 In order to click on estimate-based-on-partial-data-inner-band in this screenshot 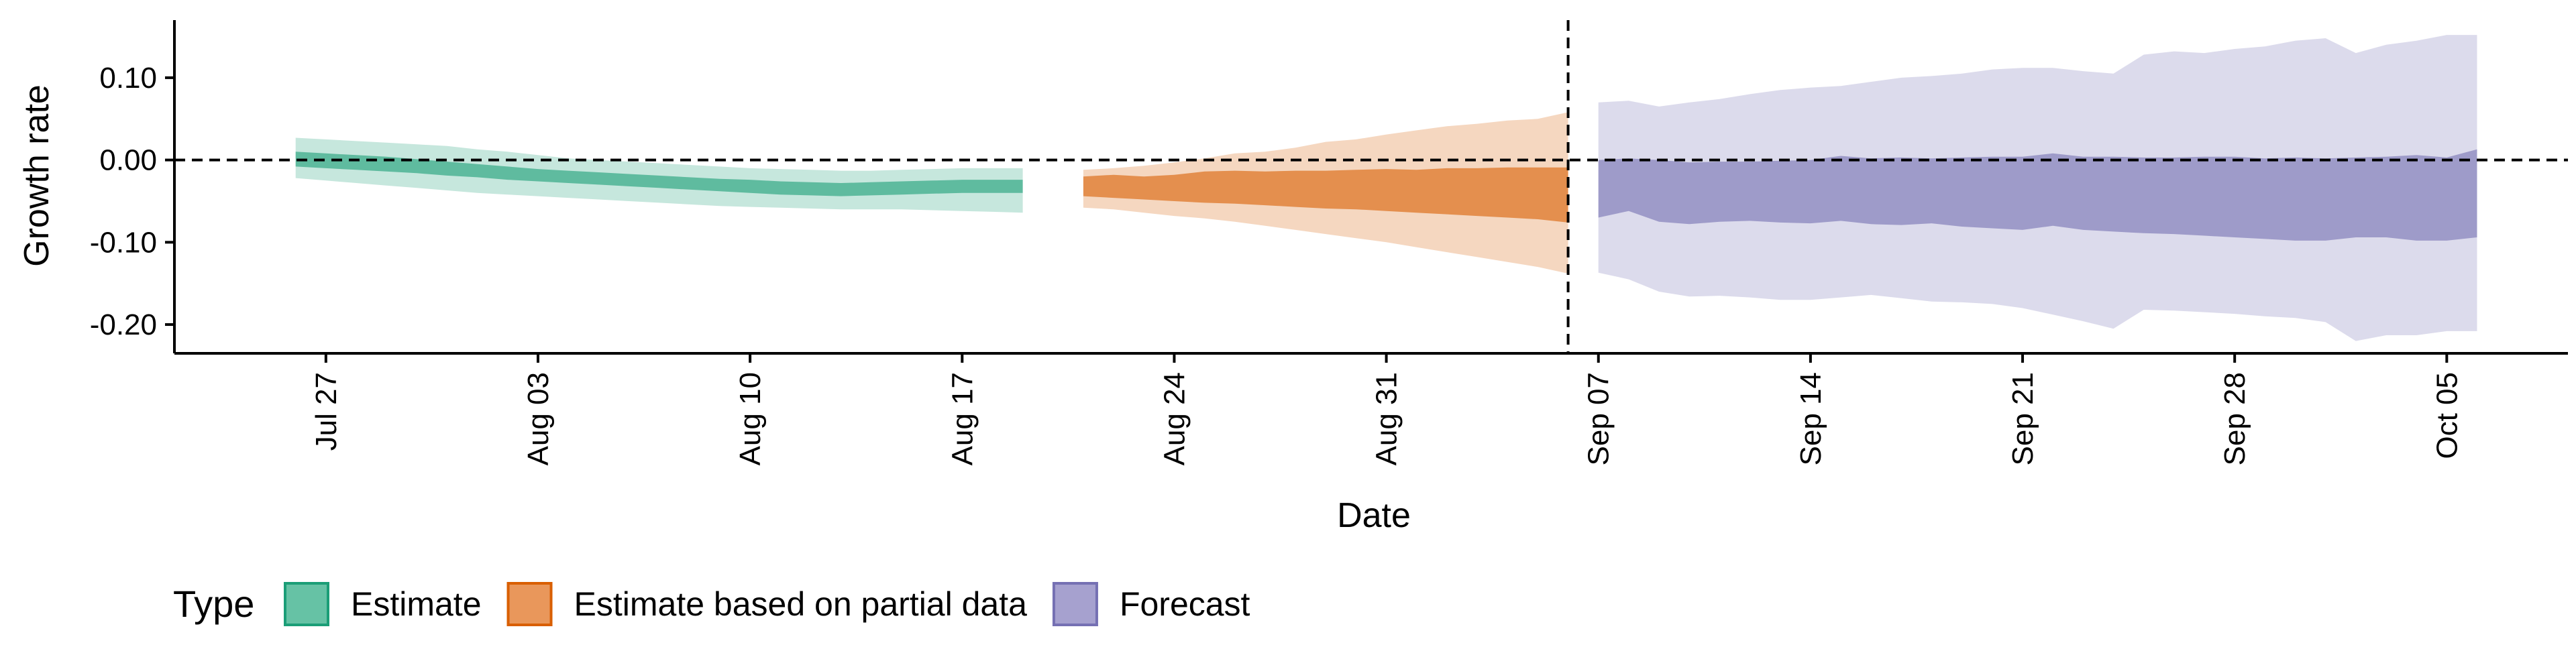, I will do `click(1325, 195)`.